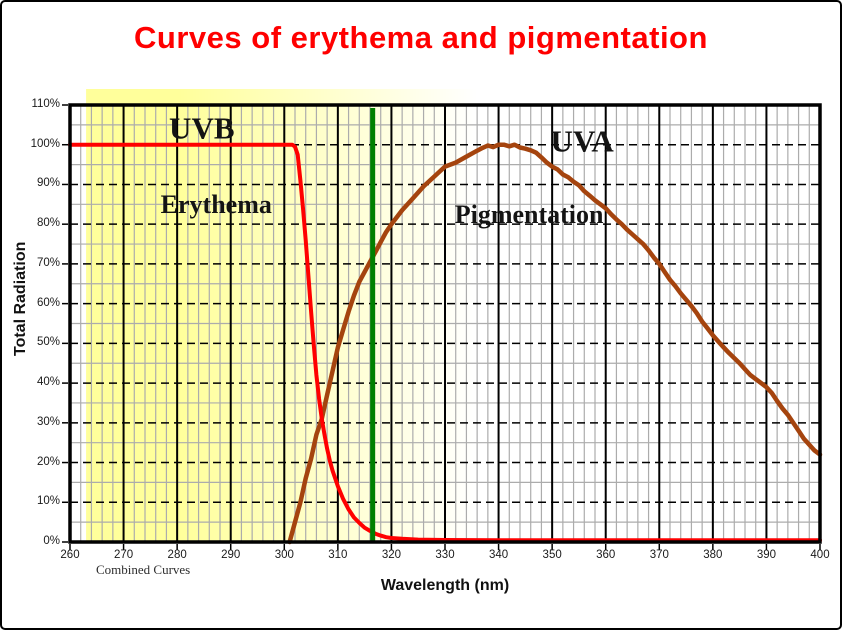 Image resolution: width=842 pixels, height=630 pixels. What do you see at coordinates (606, 555) in the screenshot?
I see `x-tick-label: 360` at bounding box center [606, 555].